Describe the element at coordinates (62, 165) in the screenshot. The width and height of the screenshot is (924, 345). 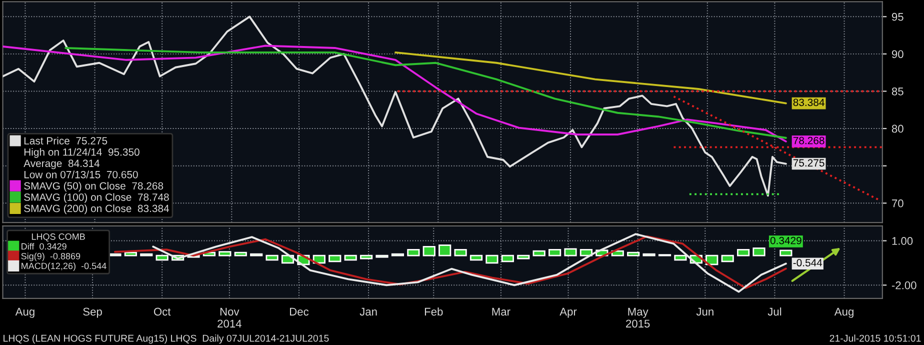
I see `annotation: Average 84.314` at that location.